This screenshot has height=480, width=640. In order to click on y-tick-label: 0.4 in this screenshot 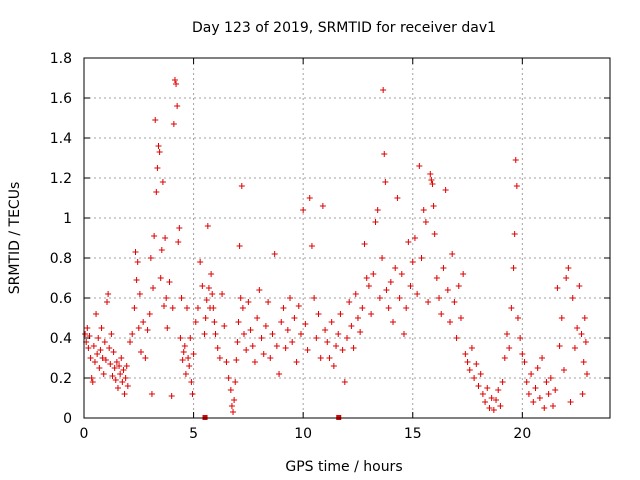, I will do `click(61, 339)`.